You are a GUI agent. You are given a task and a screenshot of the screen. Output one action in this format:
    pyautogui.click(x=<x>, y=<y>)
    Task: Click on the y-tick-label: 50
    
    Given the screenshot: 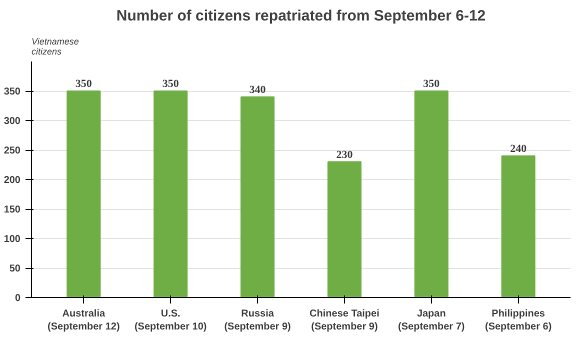 What is the action you would take?
    pyautogui.click(x=15, y=269)
    